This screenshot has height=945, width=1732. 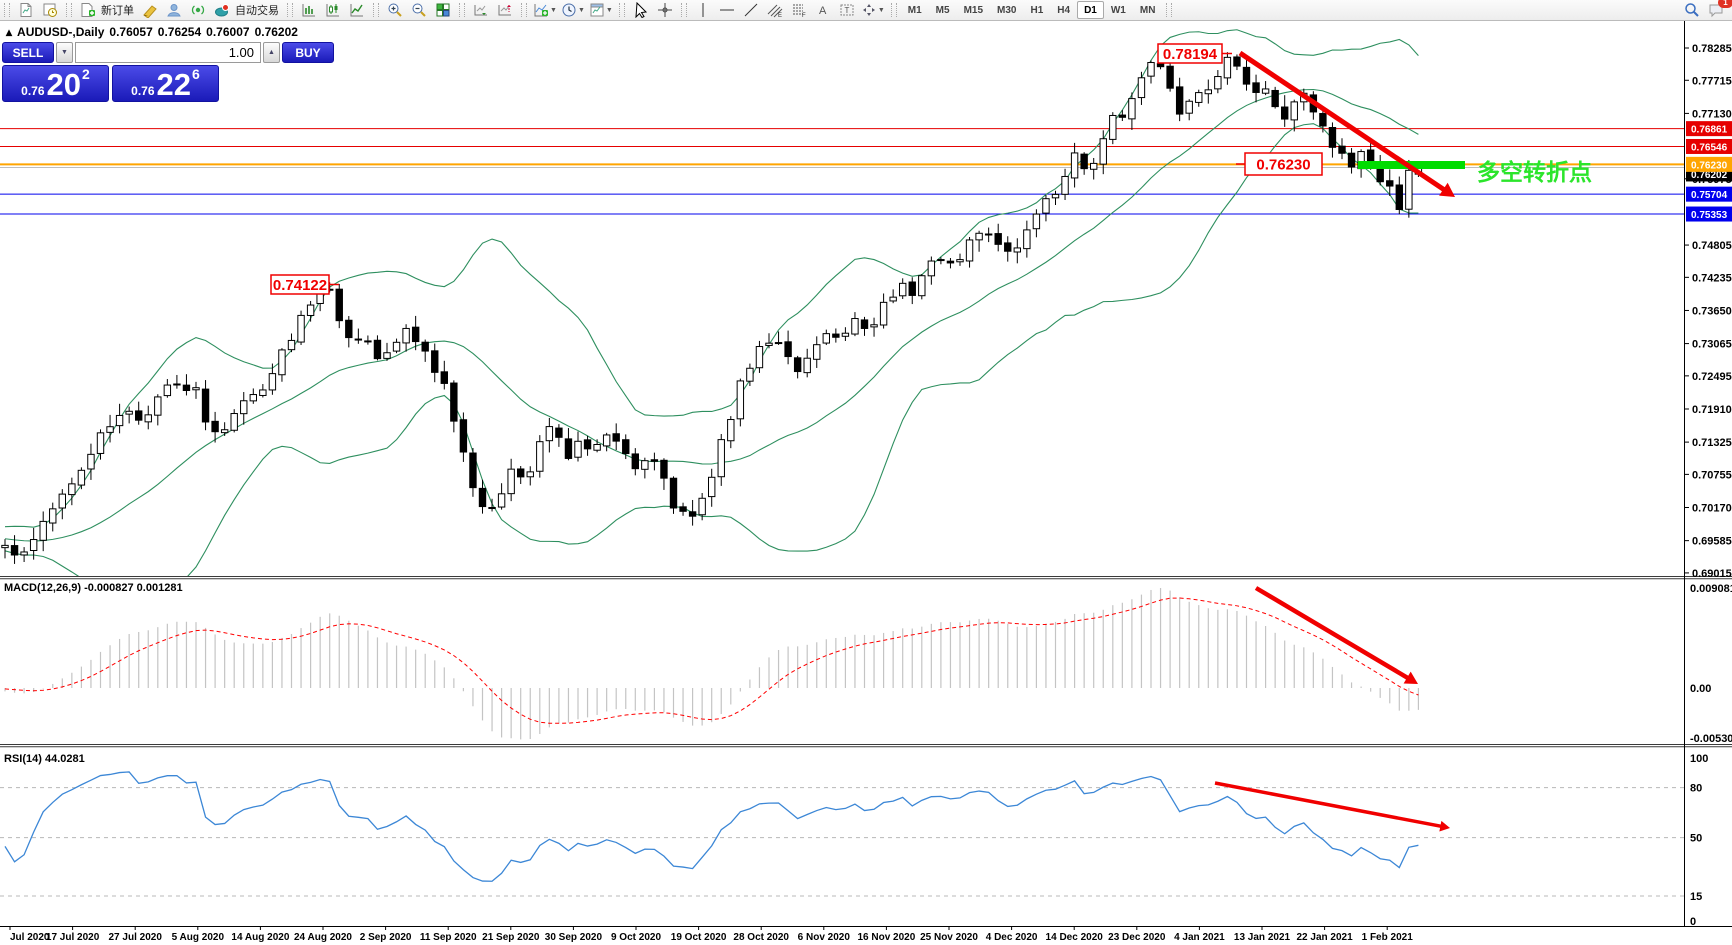 What do you see at coordinates (545, 10) in the screenshot?
I see `indicators-dropdown-button: ▼` at bounding box center [545, 10].